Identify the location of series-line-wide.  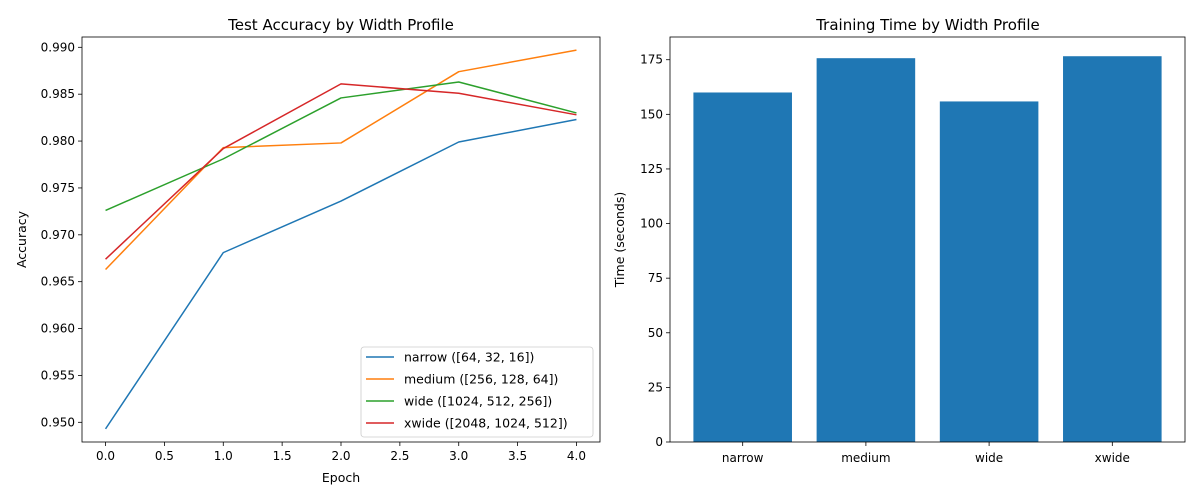
(341, 146).